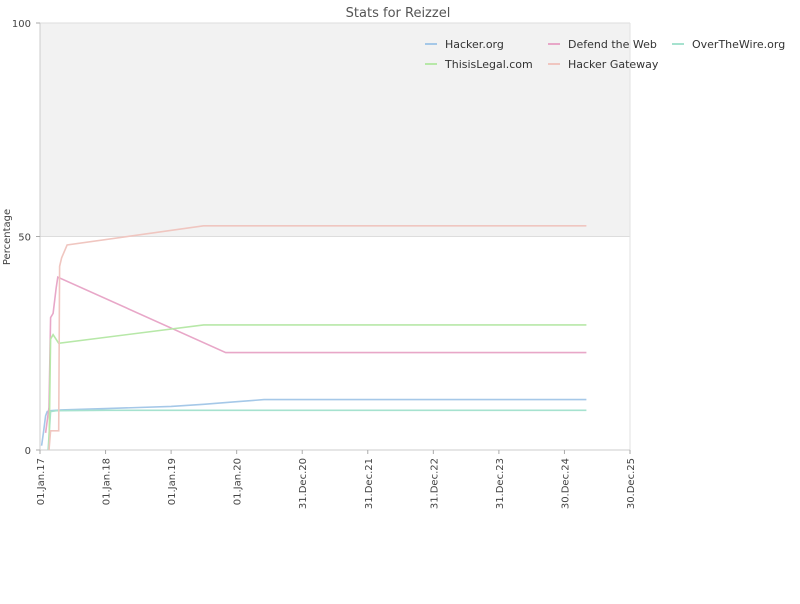  What do you see at coordinates (41, 481) in the screenshot?
I see `x-tick-label: 01.Jan.17` at bounding box center [41, 481].